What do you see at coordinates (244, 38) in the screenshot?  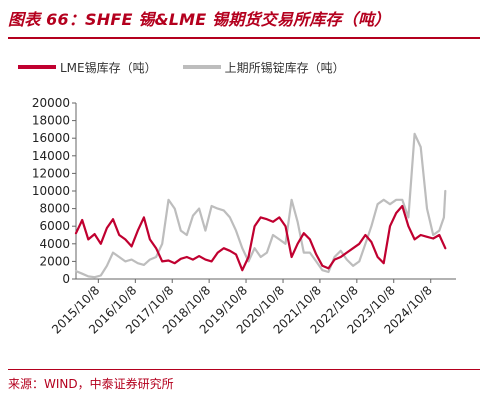 I see `title-divider` at bounding box center [244, 38].